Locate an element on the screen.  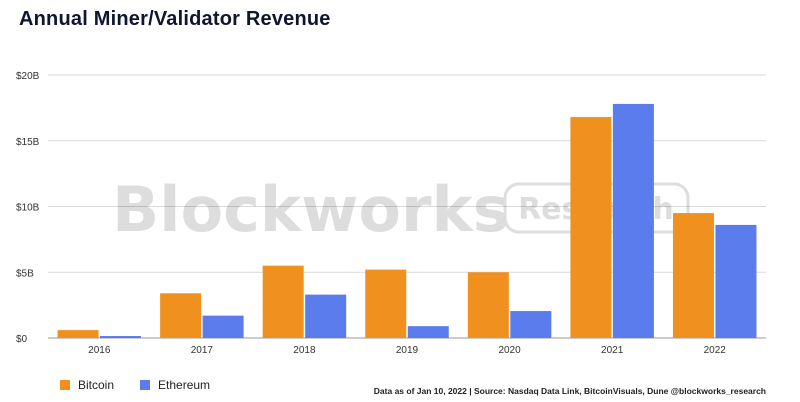
x-tick-label: 2017 is located at coordinates (202, 350).